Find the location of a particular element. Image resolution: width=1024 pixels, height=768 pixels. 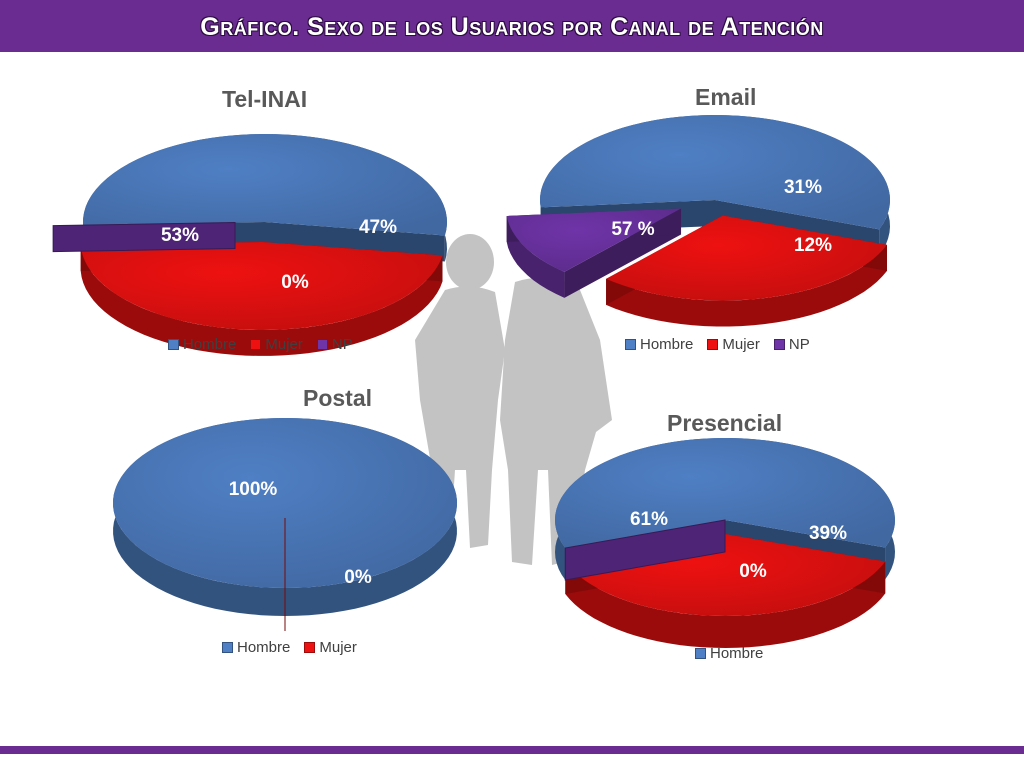

footer-bar is located at coordinates (512, 750).